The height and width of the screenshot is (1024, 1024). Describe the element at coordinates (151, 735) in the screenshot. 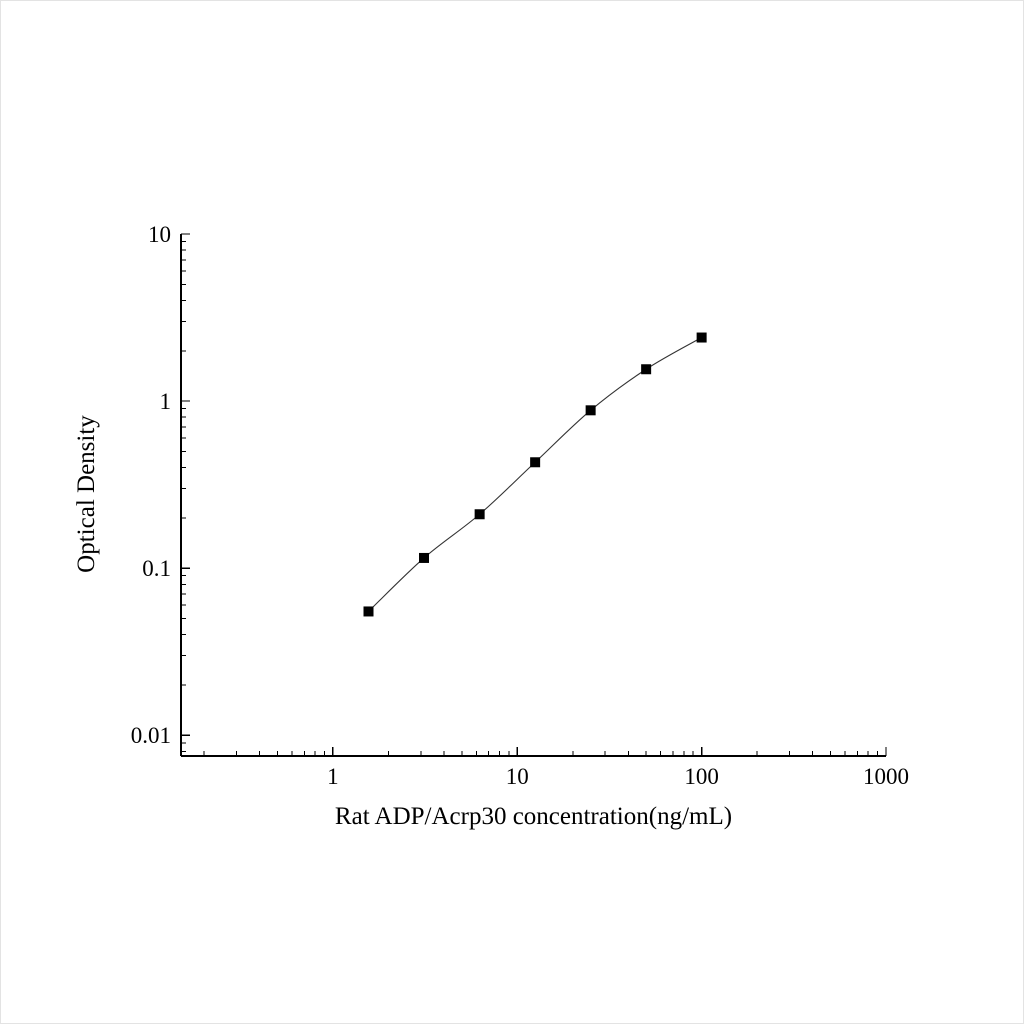

I see `y-tick-label: 0.01` at that location.